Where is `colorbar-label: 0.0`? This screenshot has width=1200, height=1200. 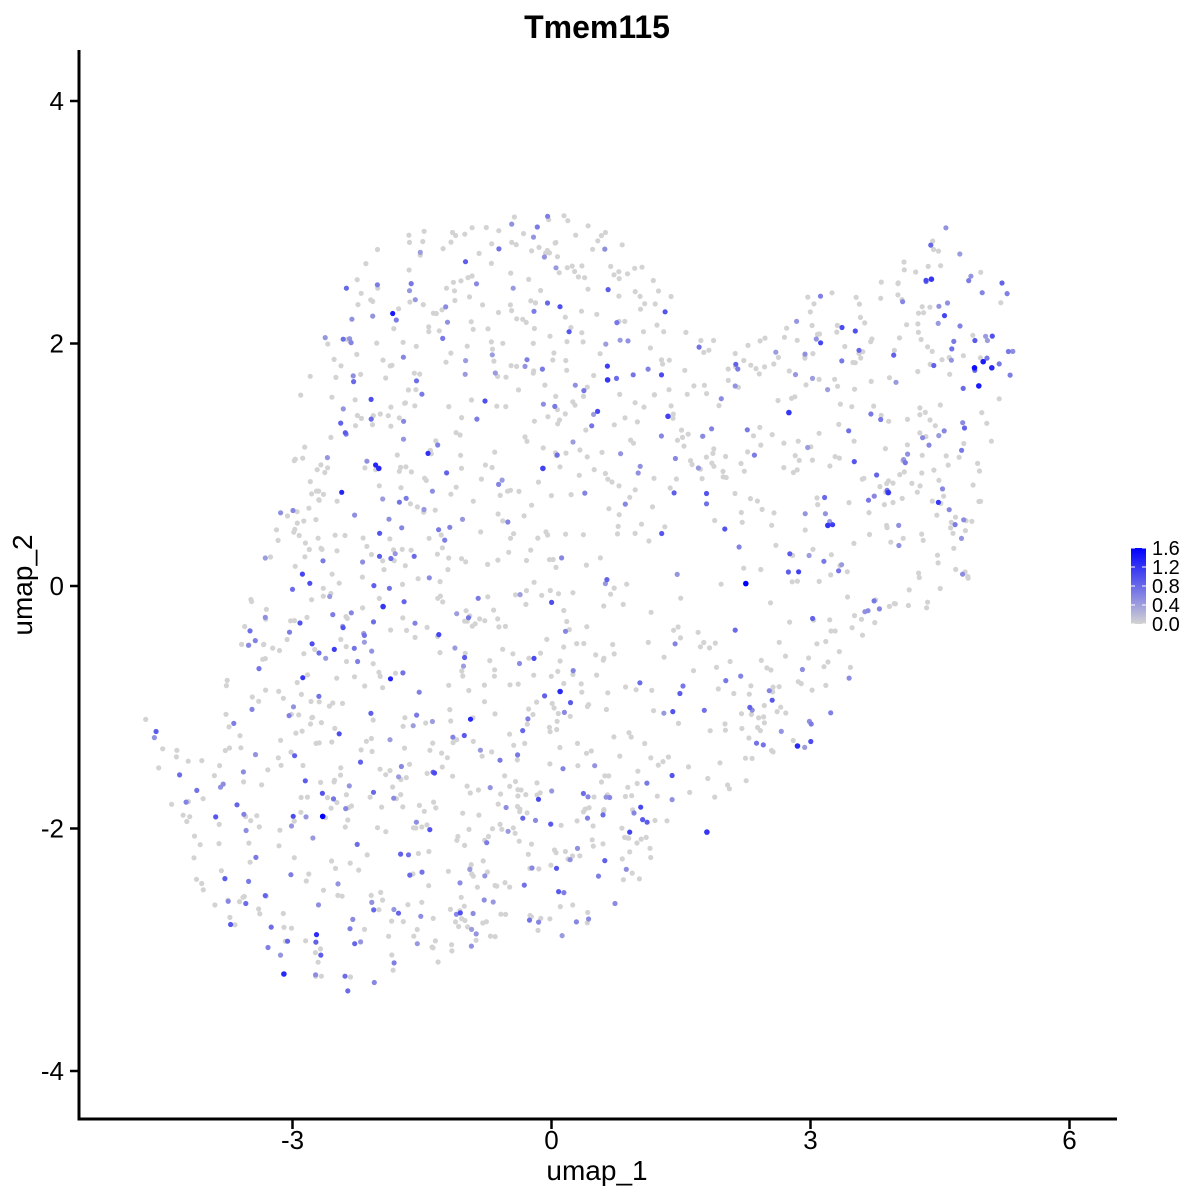 colorbar-label: 0.0 is located at coordinates (1166, 625).